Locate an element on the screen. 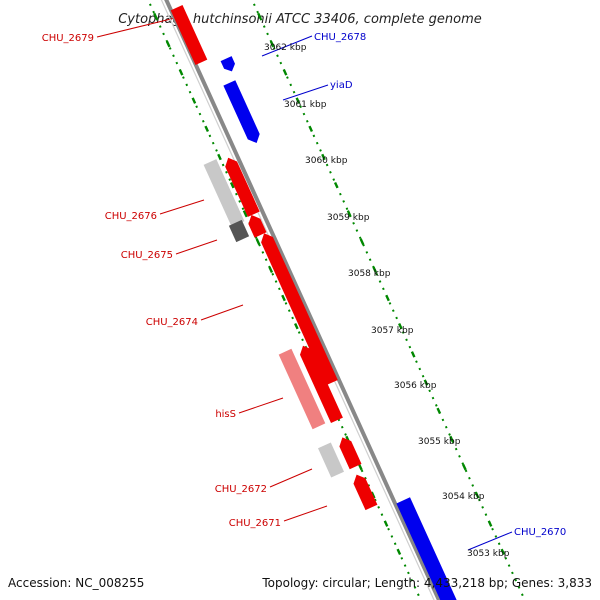 The image size is (600, 600). ruler-tick-label: 3059 kbp is located at coordinates (348, 218).